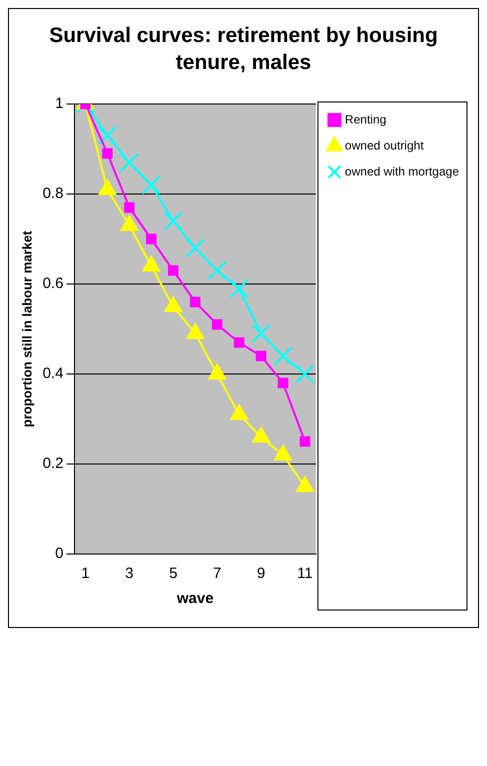 This screenshot has width=487, height=766. I want to click on y-tick-label: 0.4, so click(53, 373).